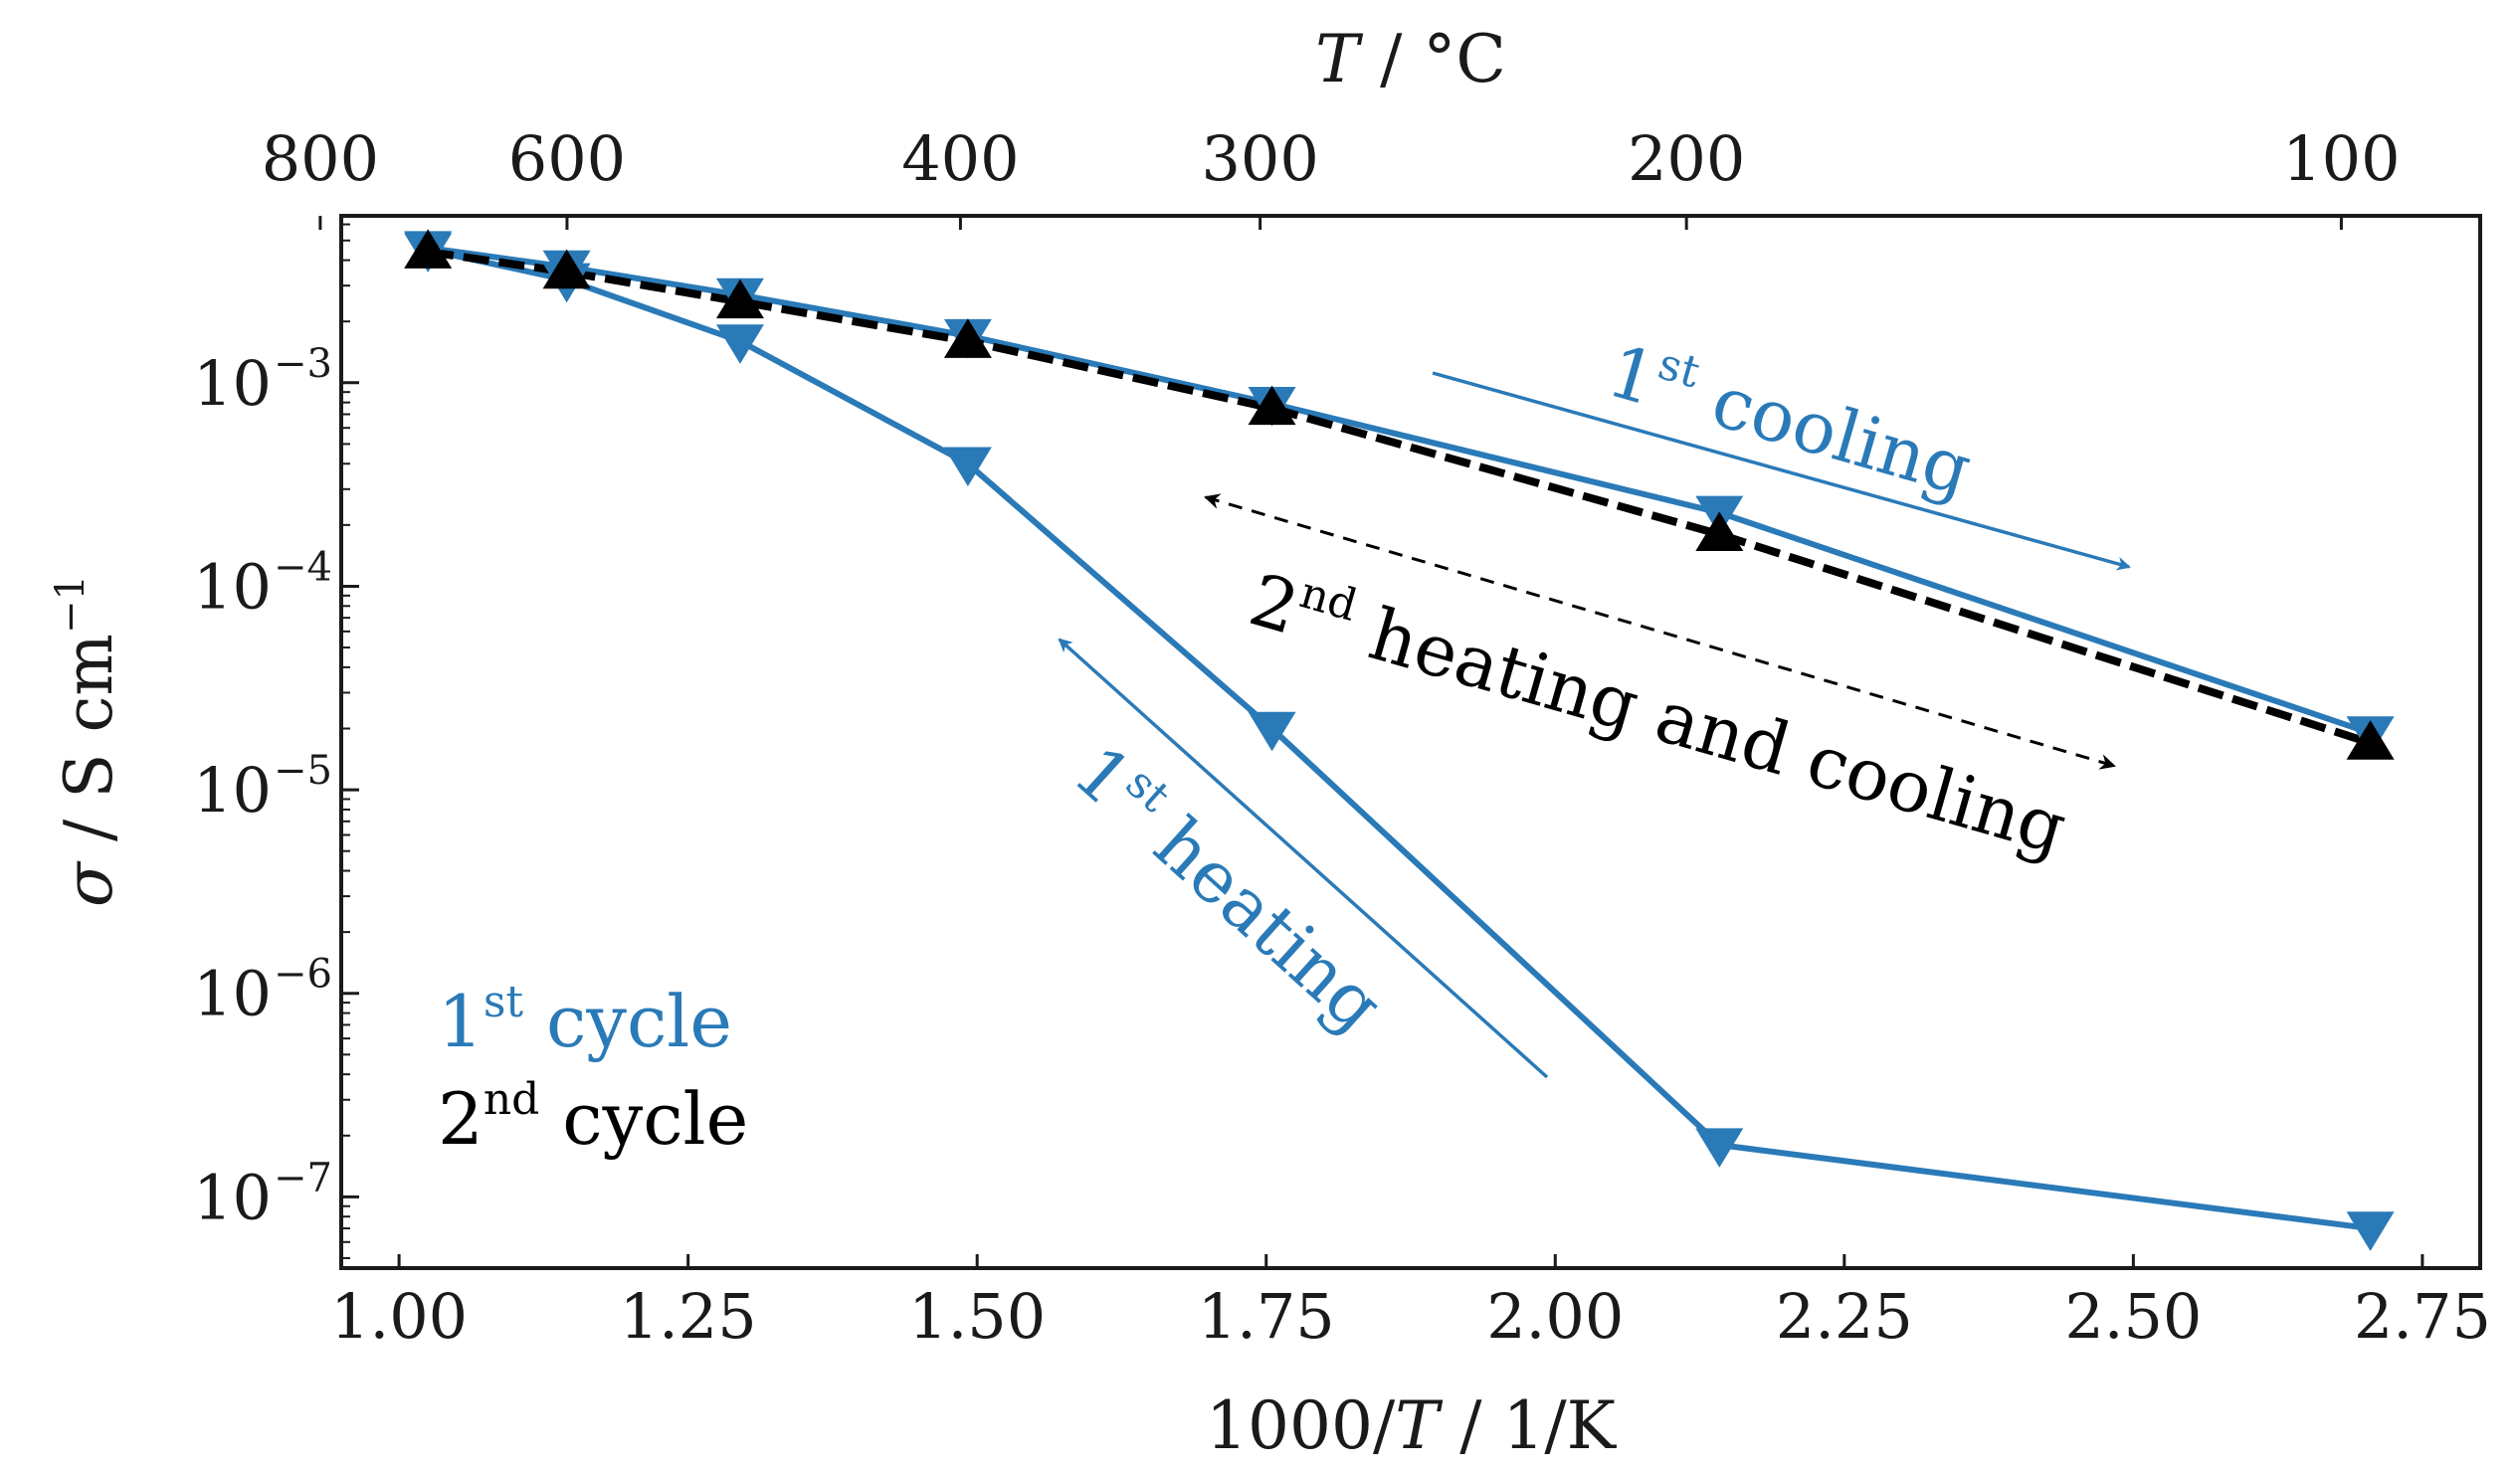  I want to click on y-tick-exponent: −7, so click(303, 1177).